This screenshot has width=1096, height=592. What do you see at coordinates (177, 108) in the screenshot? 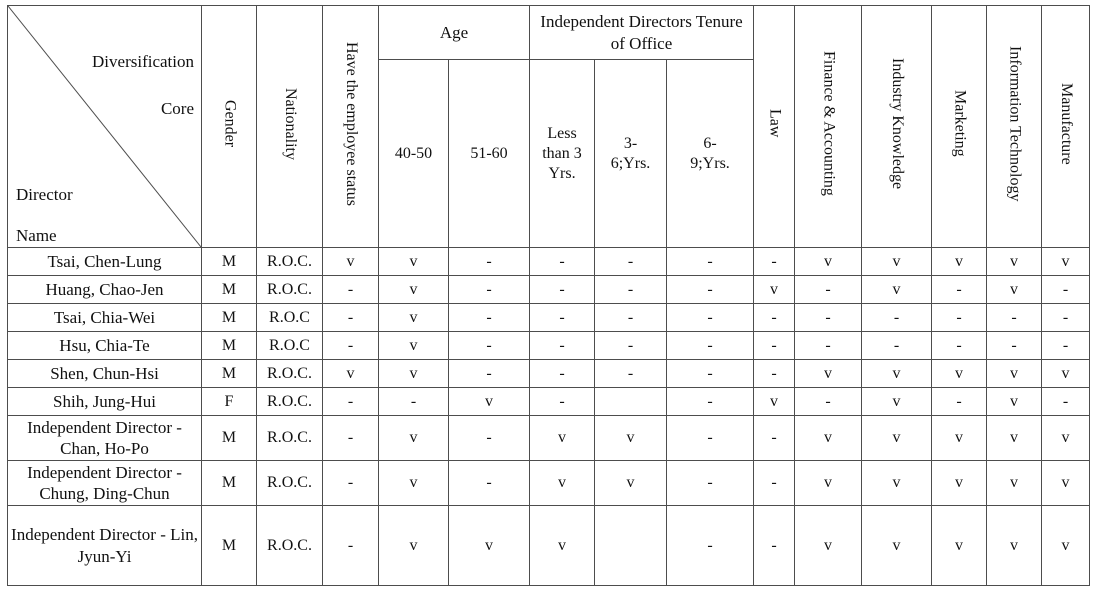
I see `corner-label-core: Core` at bounding box center [177, 108].